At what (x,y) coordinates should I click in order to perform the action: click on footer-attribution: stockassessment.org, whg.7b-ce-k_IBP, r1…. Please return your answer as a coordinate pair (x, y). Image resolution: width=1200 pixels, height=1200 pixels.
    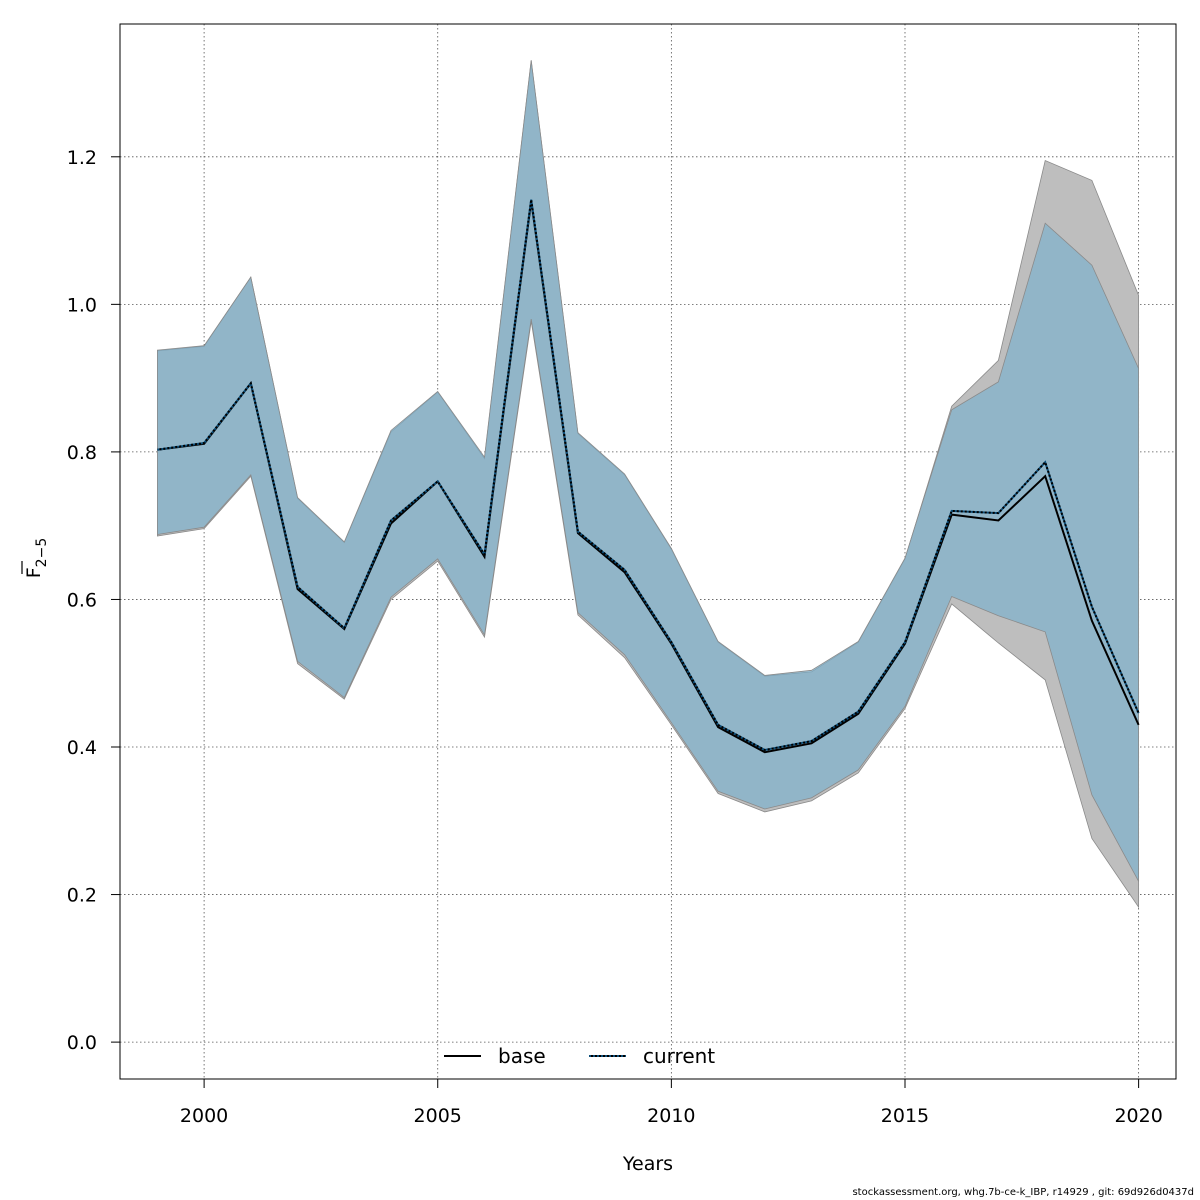
    Looking at the image, I should click on (1023, 1192).